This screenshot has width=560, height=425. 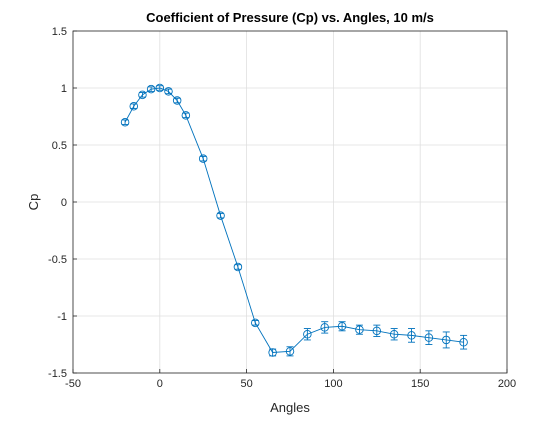 What do you see at coordinates (73, 384) in the screenshot?
I see `x-tick-label: -50` at bounding box center [73, 384].